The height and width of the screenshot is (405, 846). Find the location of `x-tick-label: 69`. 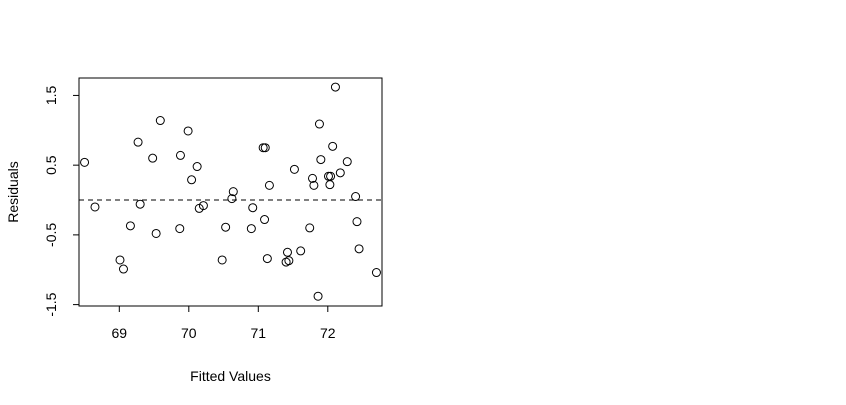

x-tick-label: 69 is located at coordinates (120, 333).